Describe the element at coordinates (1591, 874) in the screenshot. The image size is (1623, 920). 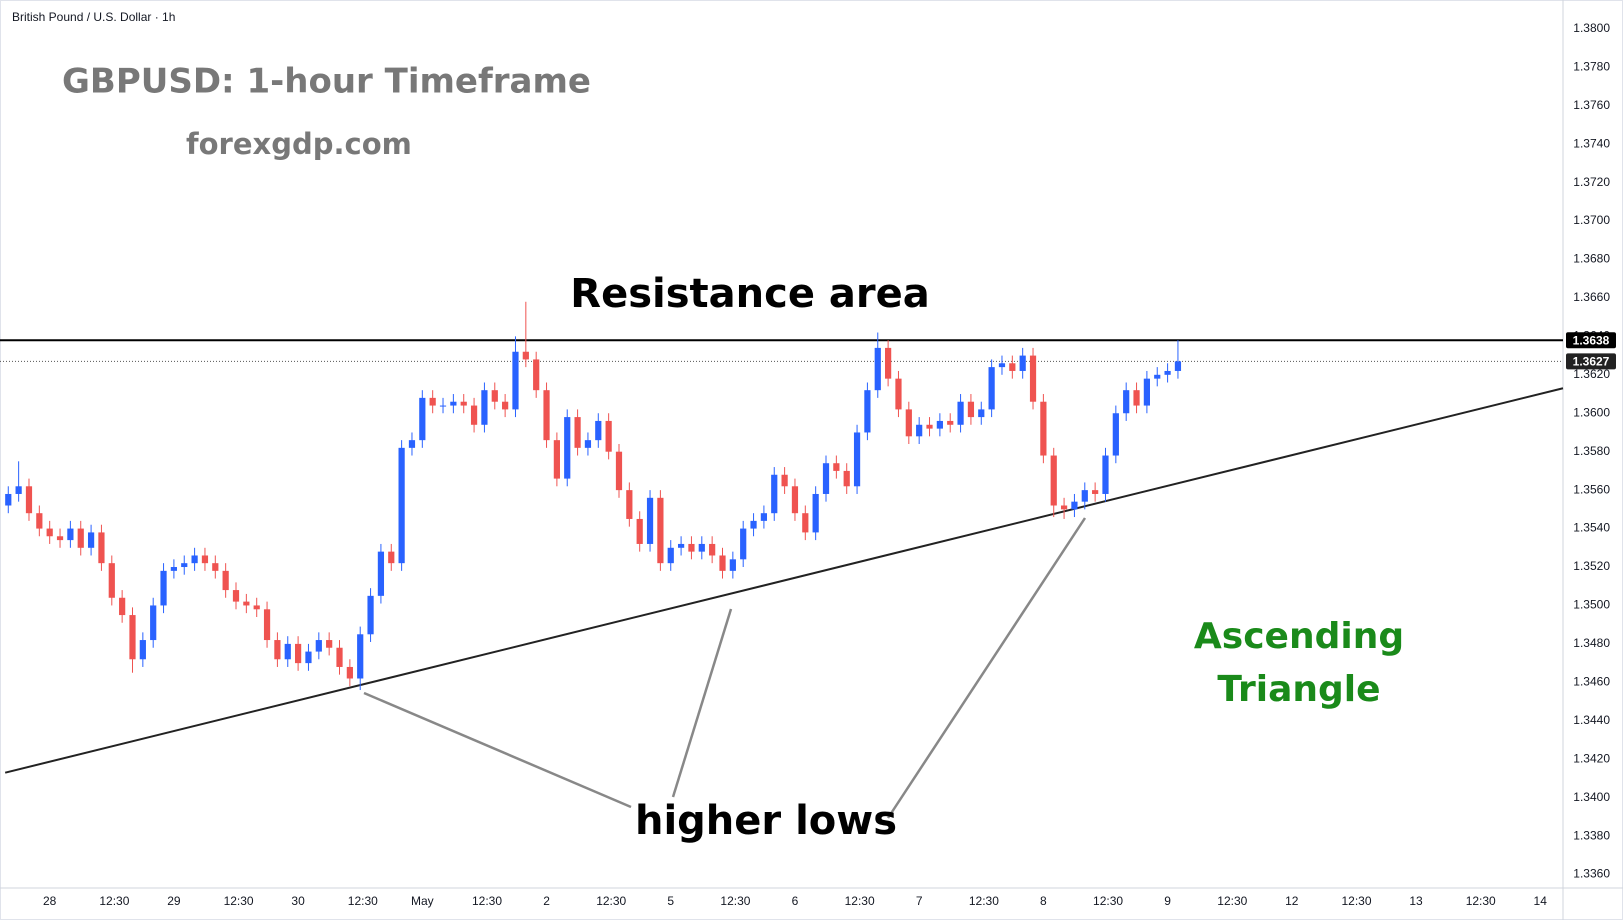
I see `y-tick-label: 1.3360` at that location.